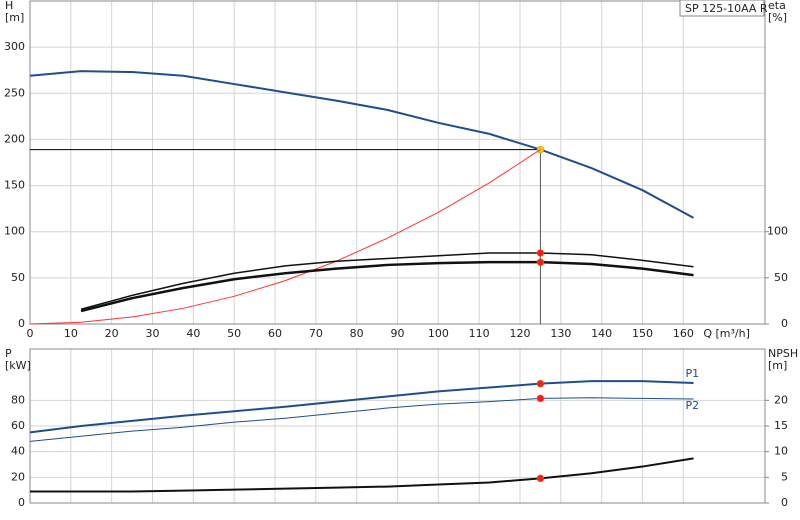 Image resolution: width=800 pixels, height=520 pixels. What do you see at coordinates (777, 231) in the screenshot?
I see `y2-tick-label: 100` at bounding box center [777, 231].